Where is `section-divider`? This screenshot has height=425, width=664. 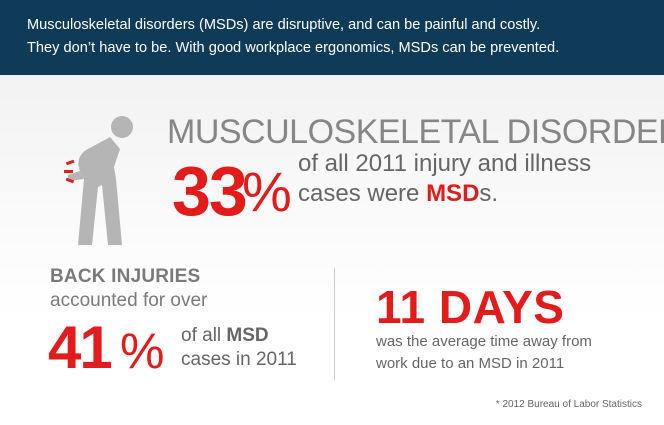 section-divider is located at coordinates (334, 324).